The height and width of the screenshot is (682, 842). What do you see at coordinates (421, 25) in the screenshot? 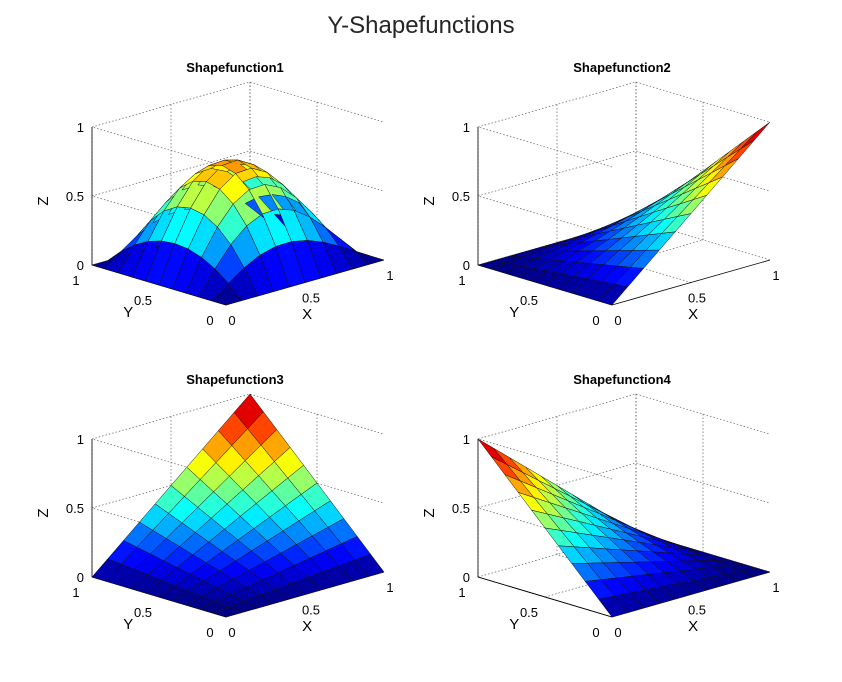
I see `figure-title: Y-Shapefunctions` at bounding box center [421, 25].